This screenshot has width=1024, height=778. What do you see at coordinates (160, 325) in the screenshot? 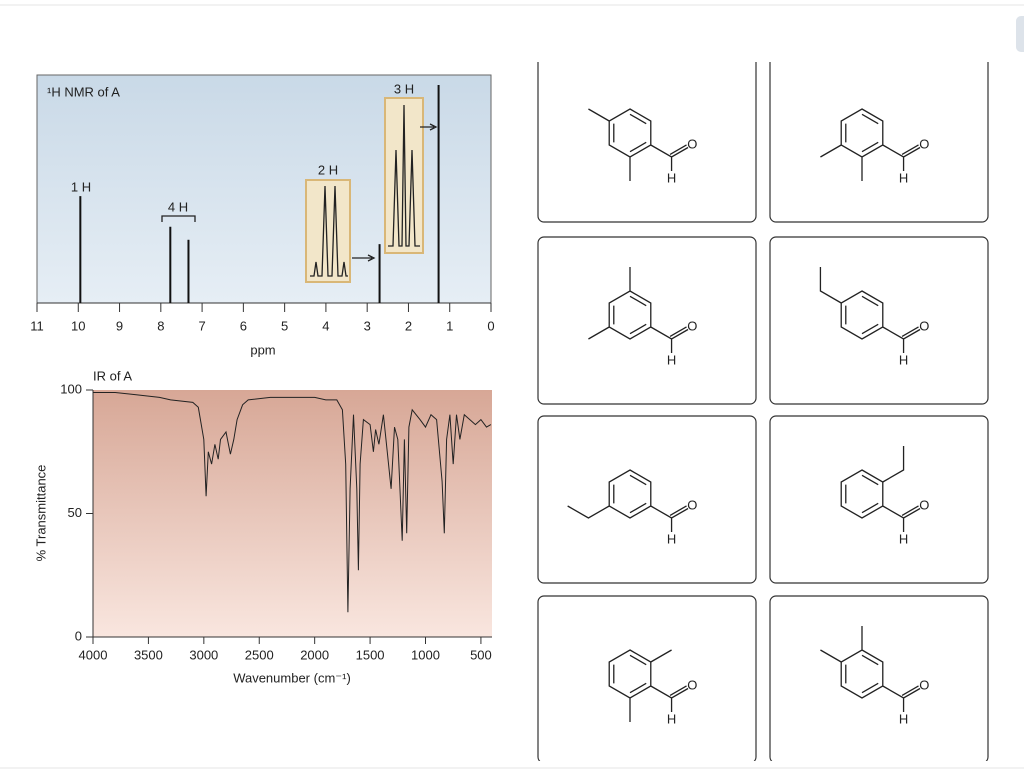
I see `x-tick-label: 8` at bounding box center [160, 325].